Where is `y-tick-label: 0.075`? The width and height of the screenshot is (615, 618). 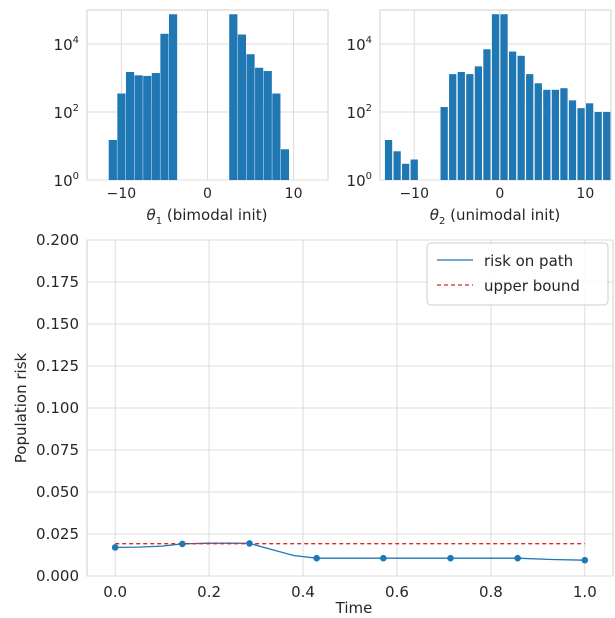 y-tick-label: 0.075 is located at coordinates (57, 450).